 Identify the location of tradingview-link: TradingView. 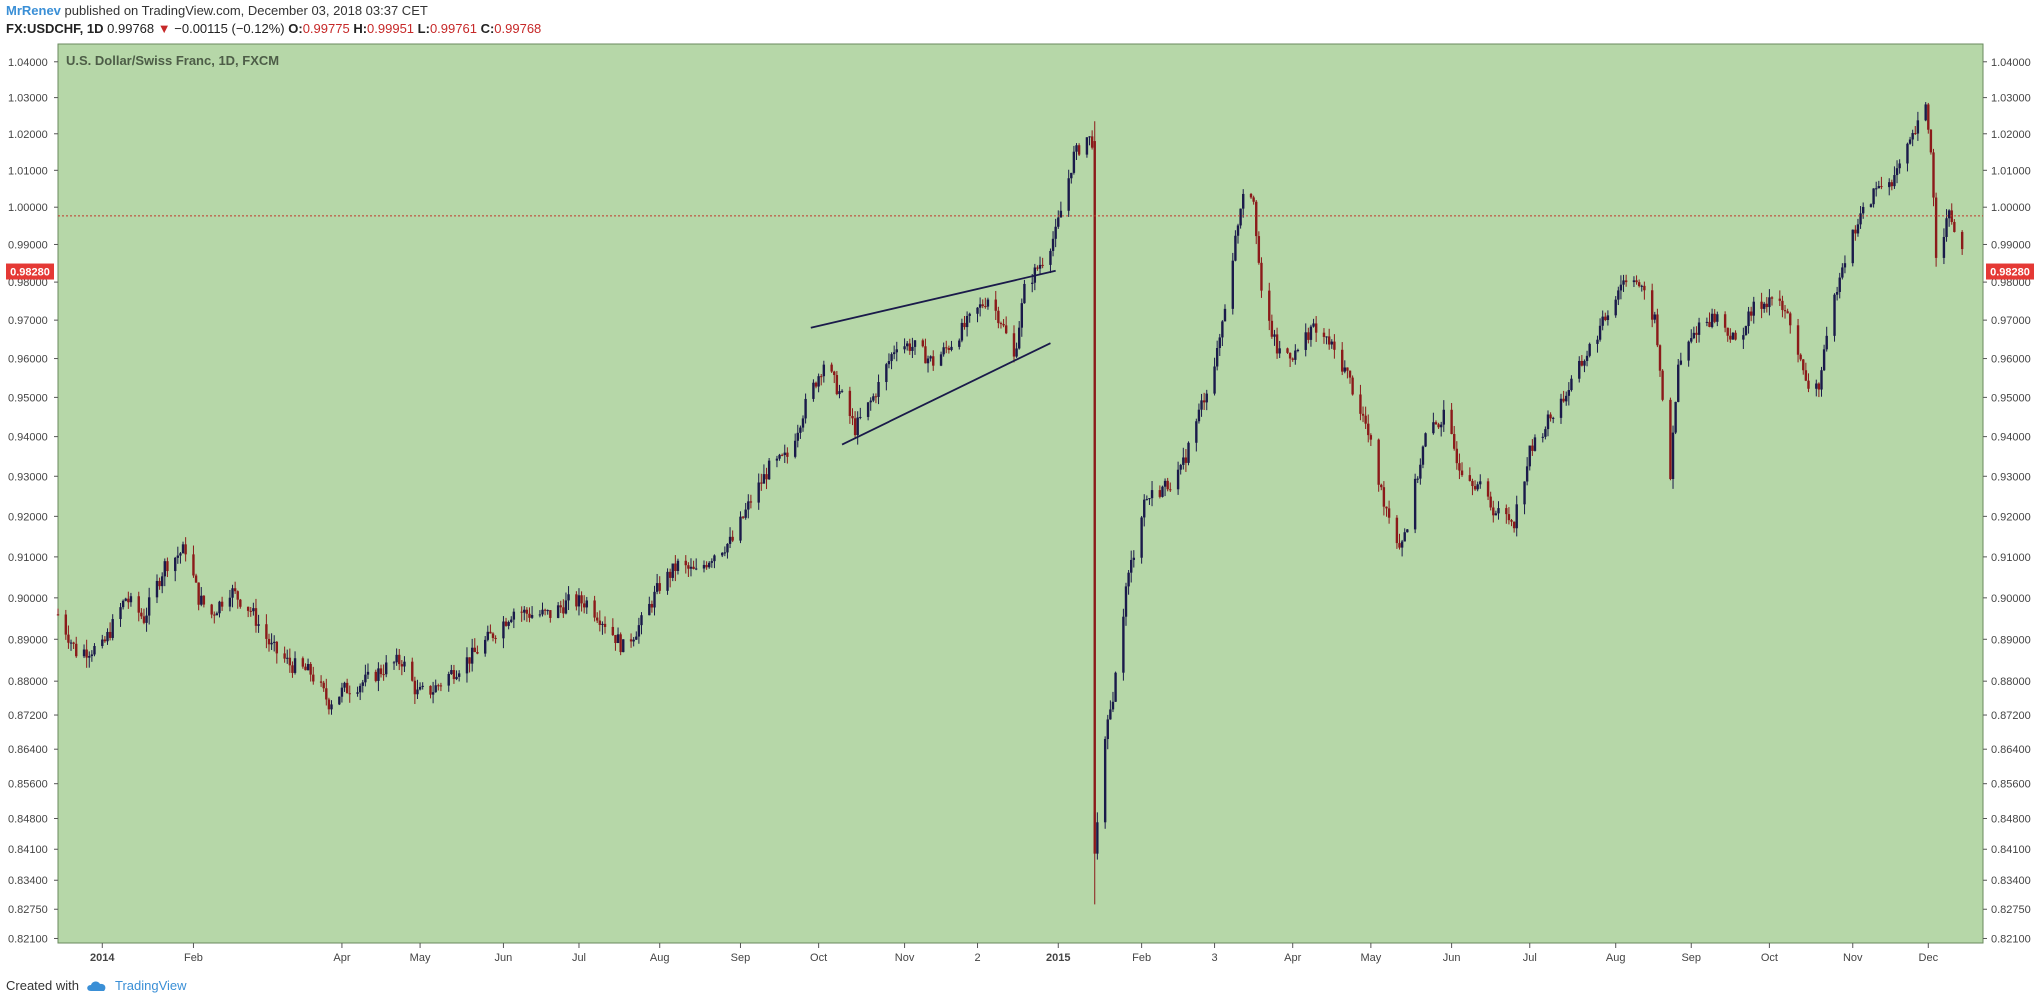
(150, 985).